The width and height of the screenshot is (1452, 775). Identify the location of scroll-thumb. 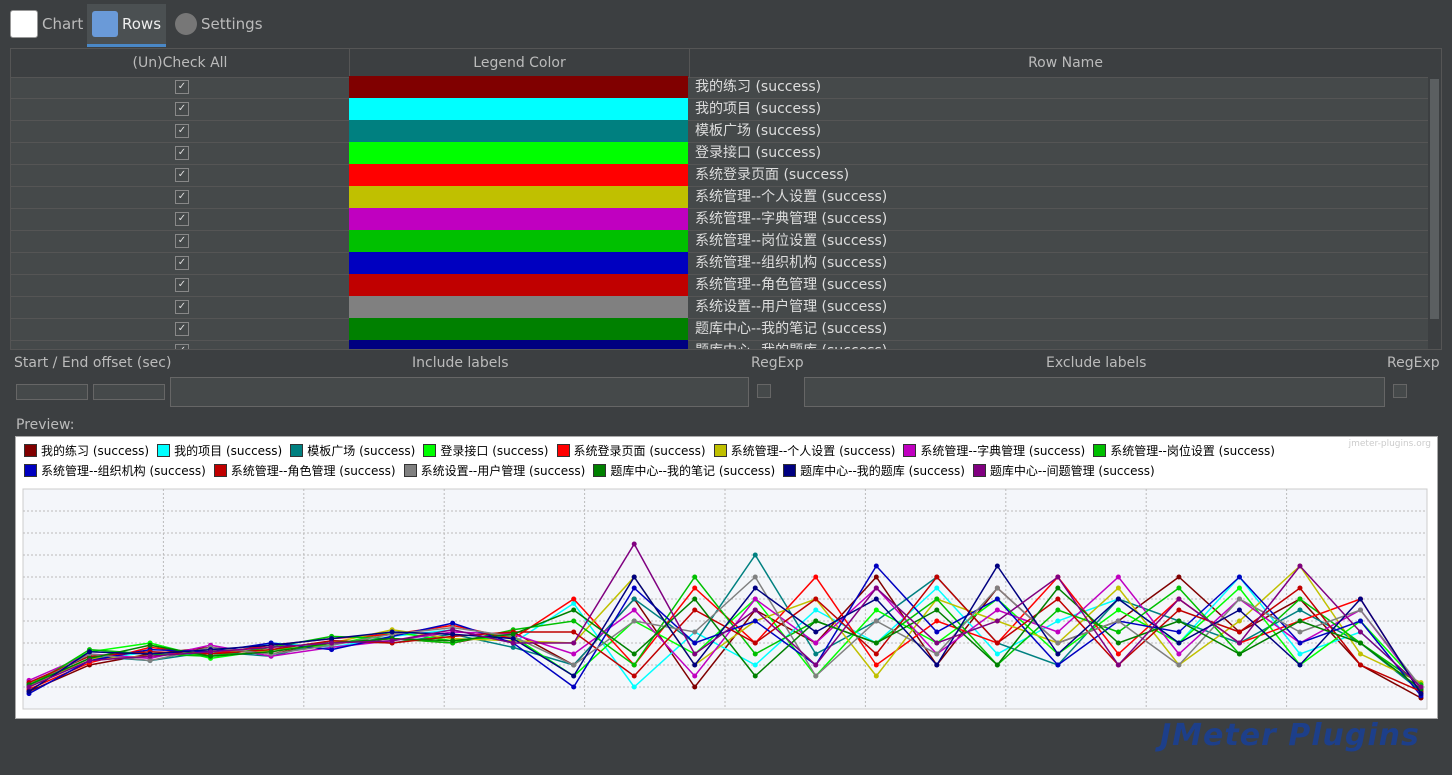
(1434, 199).